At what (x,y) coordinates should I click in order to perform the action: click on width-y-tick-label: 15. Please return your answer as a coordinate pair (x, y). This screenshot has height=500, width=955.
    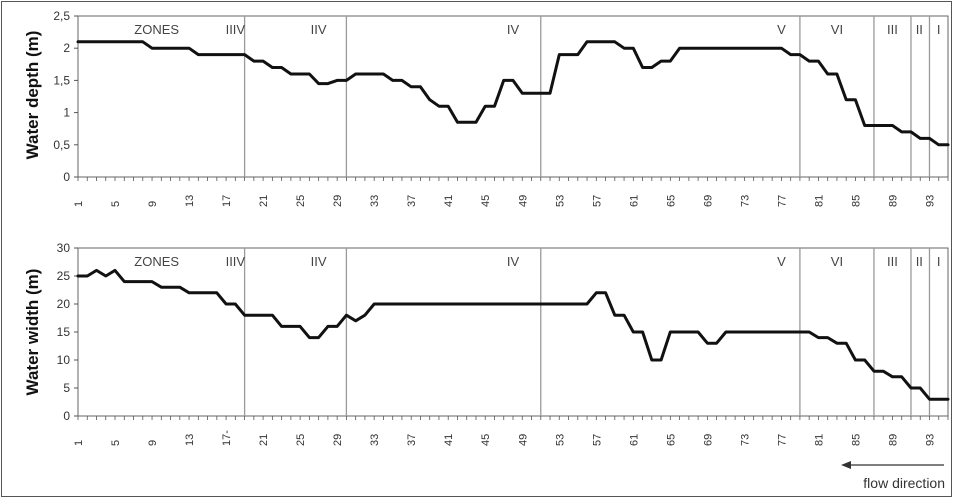
    Looking at the image, I should click on (64, 332).